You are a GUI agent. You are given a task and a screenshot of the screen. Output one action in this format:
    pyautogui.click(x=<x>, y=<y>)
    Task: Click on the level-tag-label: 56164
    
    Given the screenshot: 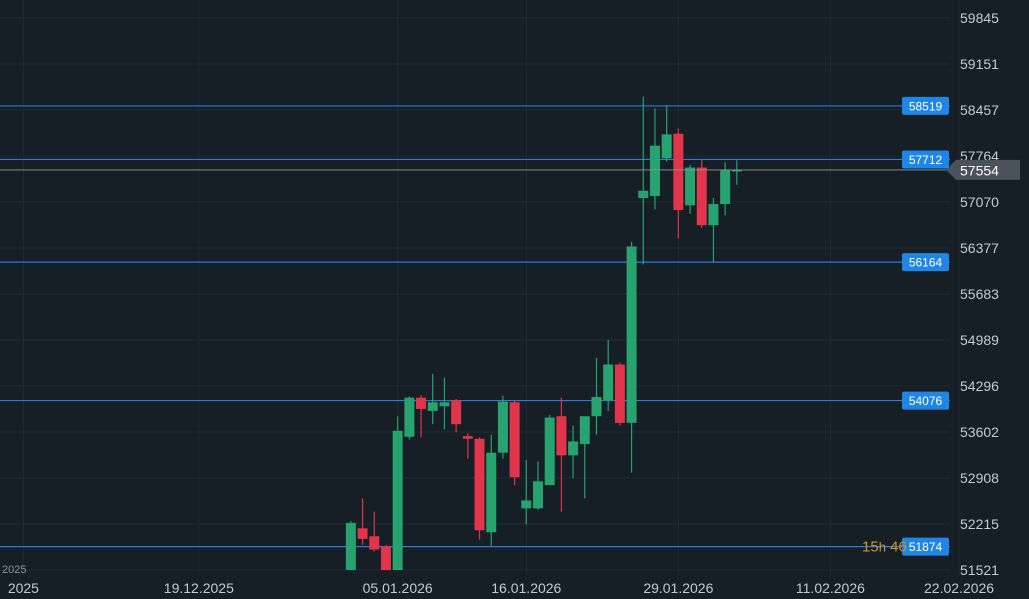 What is the action you would take?
    pyautogui.click(x=926, y=263)
    